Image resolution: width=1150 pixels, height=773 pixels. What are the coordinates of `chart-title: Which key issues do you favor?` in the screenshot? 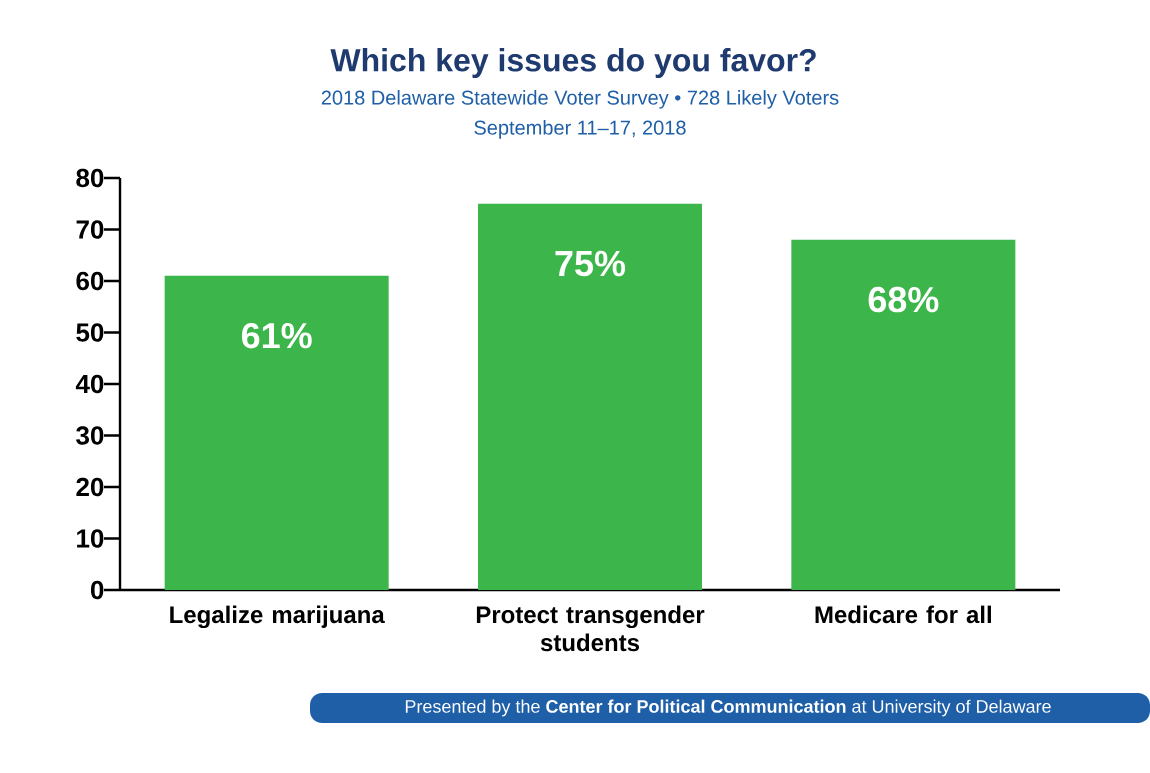 It's located at (573, 63).